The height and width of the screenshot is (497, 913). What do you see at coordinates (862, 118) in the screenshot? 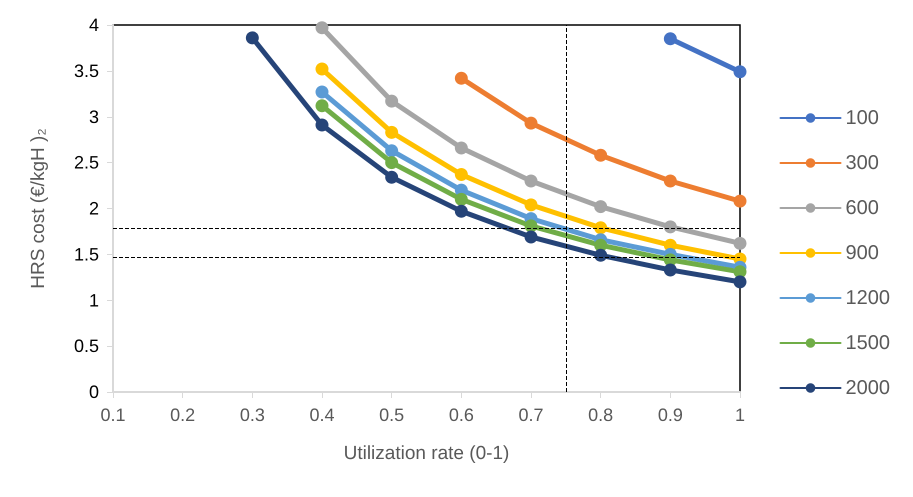
I see `legend-label: 100` at bounding box center [862, 118].